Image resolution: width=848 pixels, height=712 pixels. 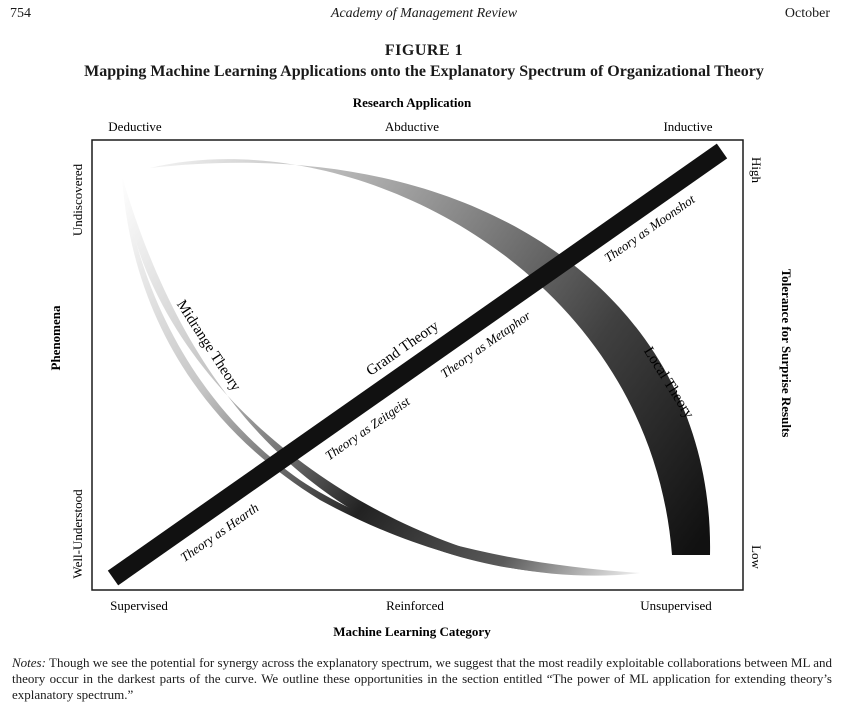 I want to click on journal-title: Academy of Management Review, so click(x=424, y=13).